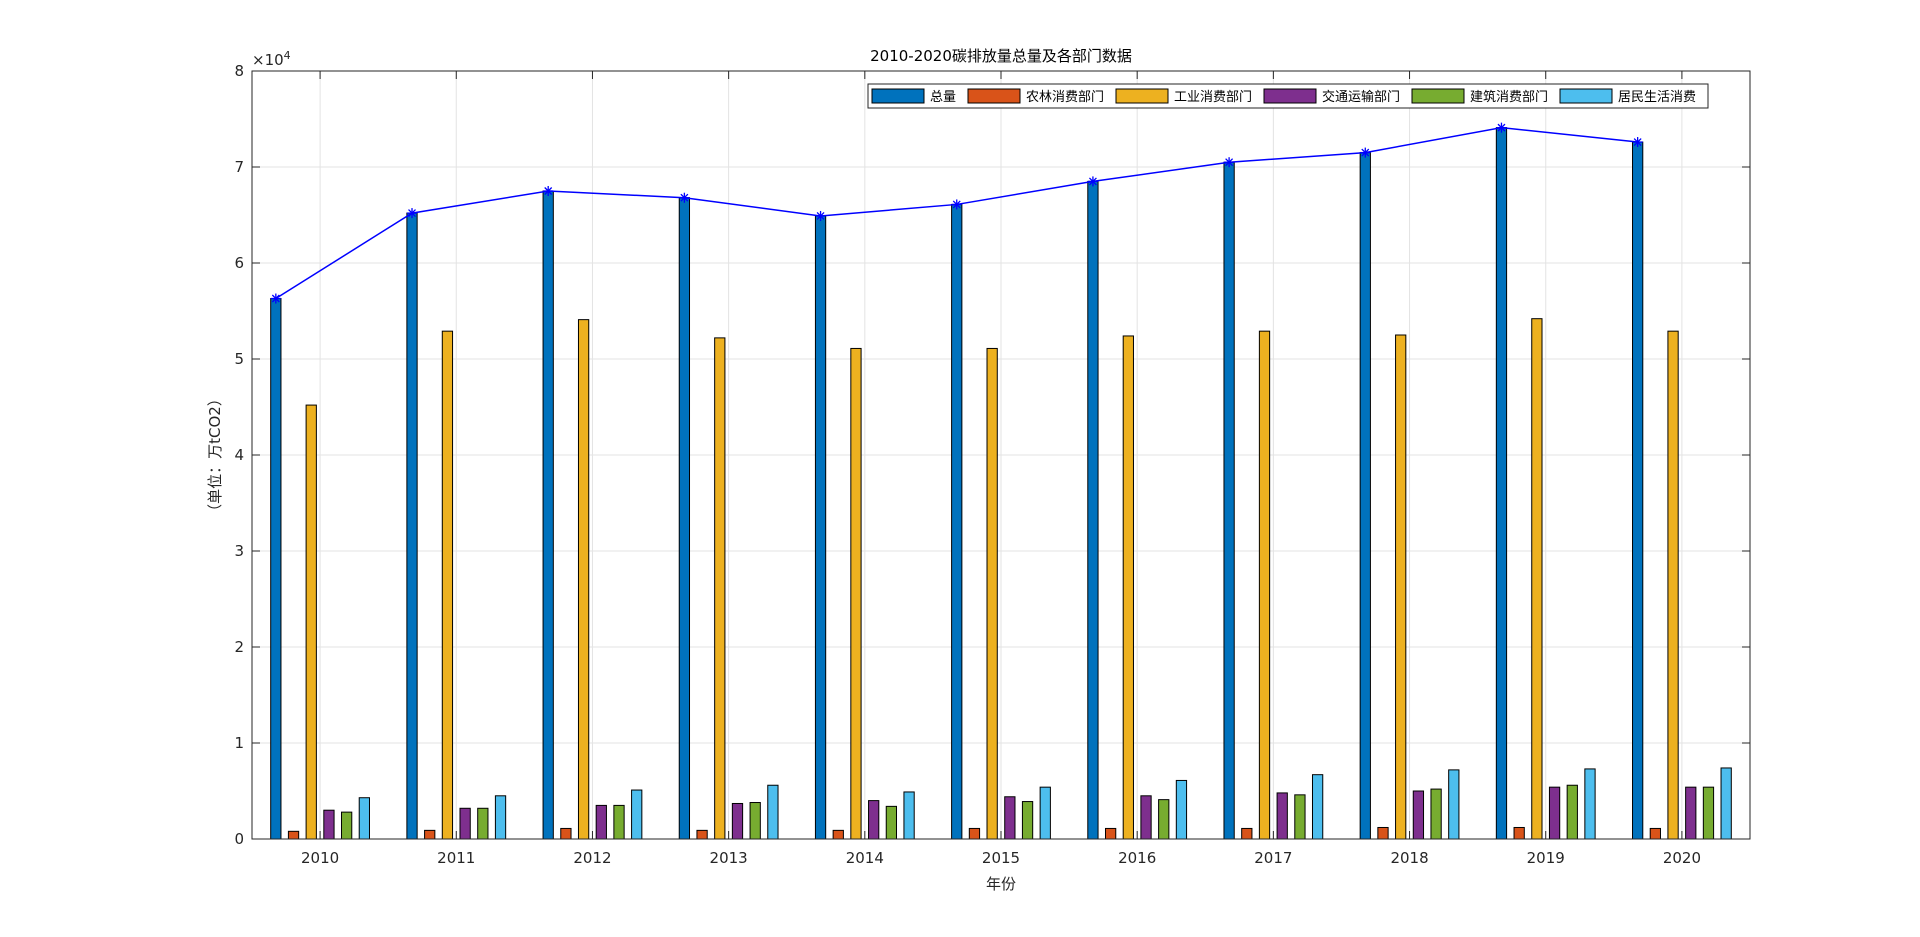 This screenshot has height=937, width=1920. Describe the element at coordinates (287, 55) in the screenshot. I see `y-axis-exponent-power: 4` at that location.